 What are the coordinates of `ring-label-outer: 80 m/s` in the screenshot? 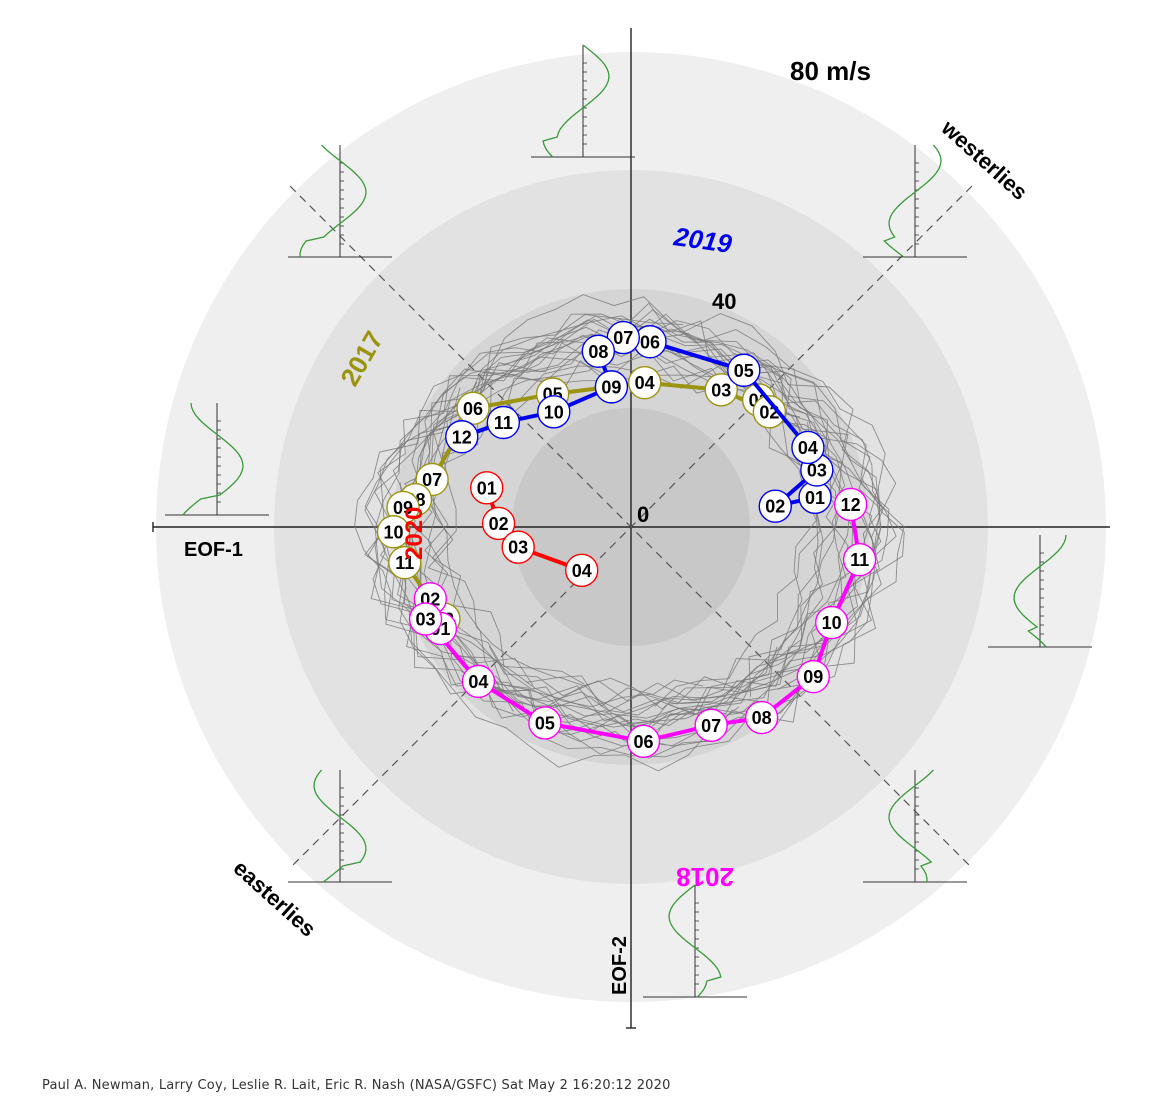 It's located at (830, 71).